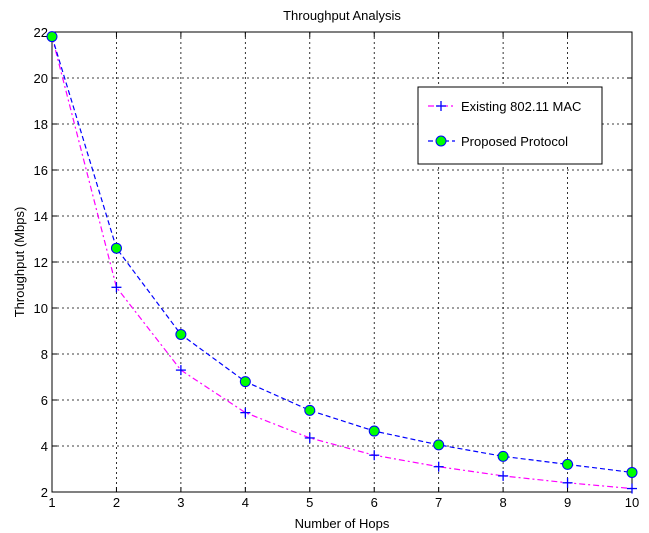 The height and width of the screenshot is (533, 649). What do you see at coordinates (374, 502) in the screenshot?
I see `x-tick-label: 6` at bounding box center [374, 502].